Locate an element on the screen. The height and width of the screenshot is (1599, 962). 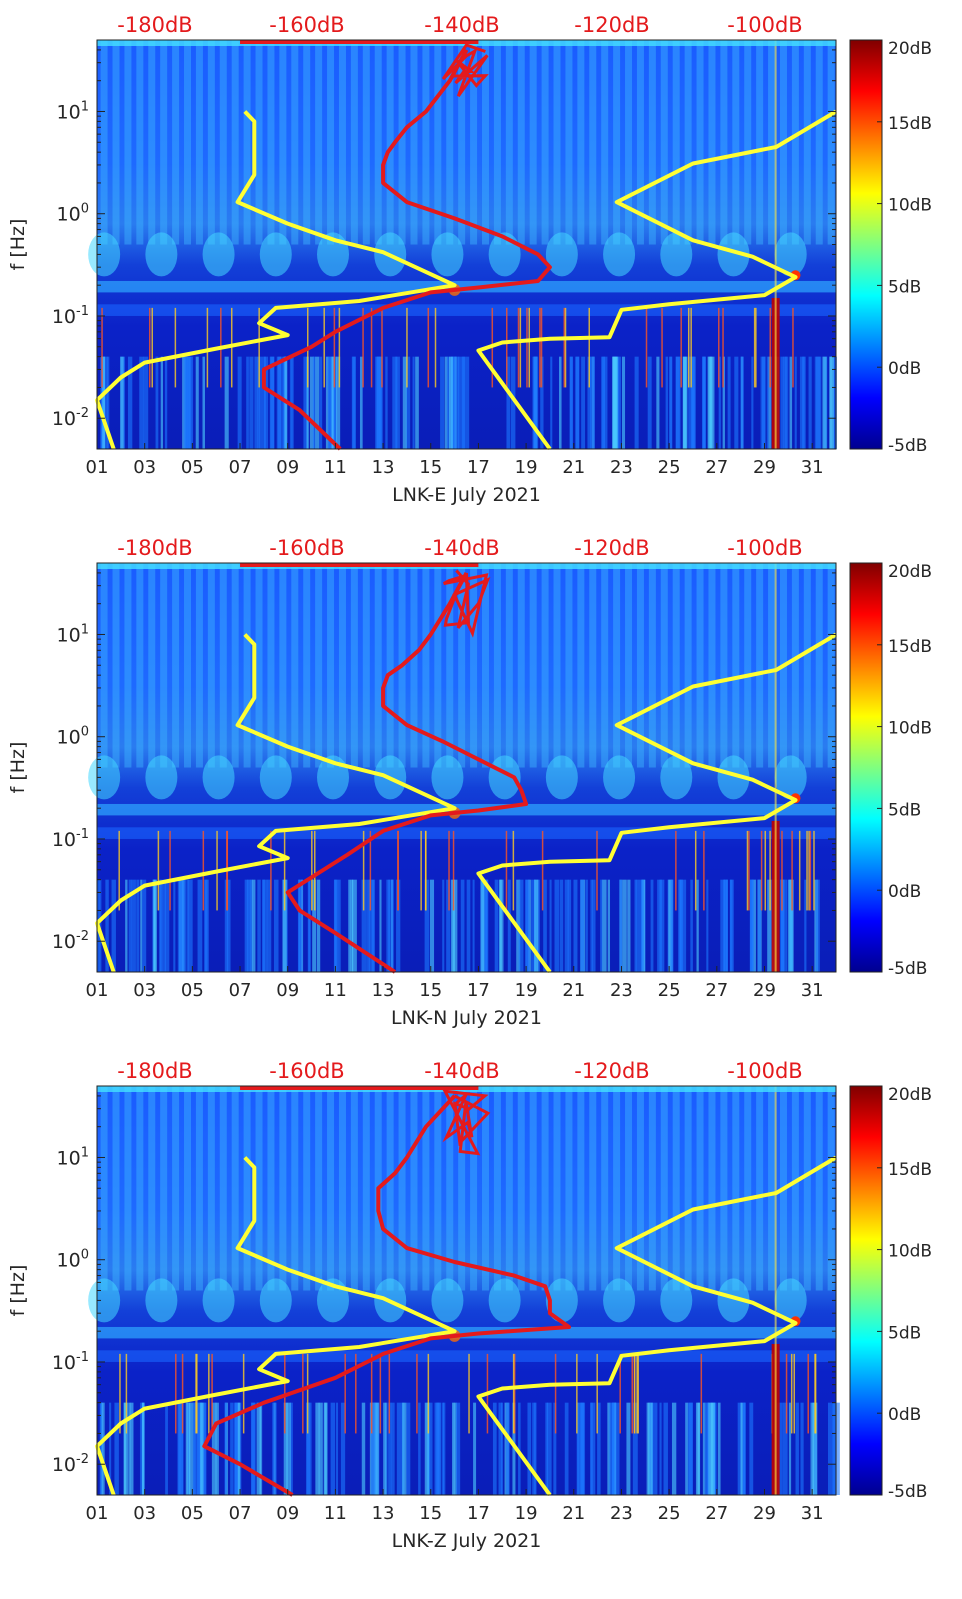
x-axis-label: LNK-E July 2021 is located at coordinates (466, 495).